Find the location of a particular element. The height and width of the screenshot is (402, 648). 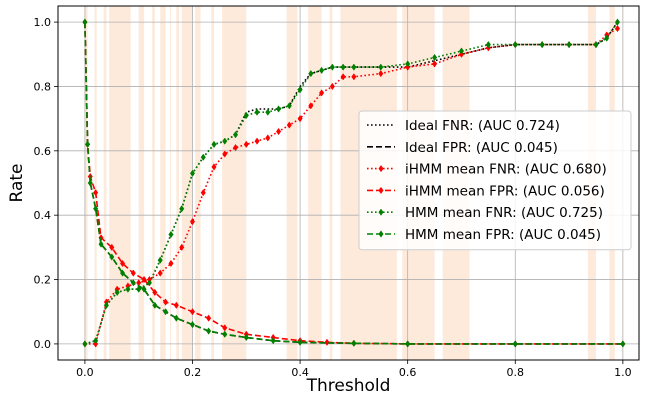

x-tick-label: 1.0 is located at coordinates (623, 372).